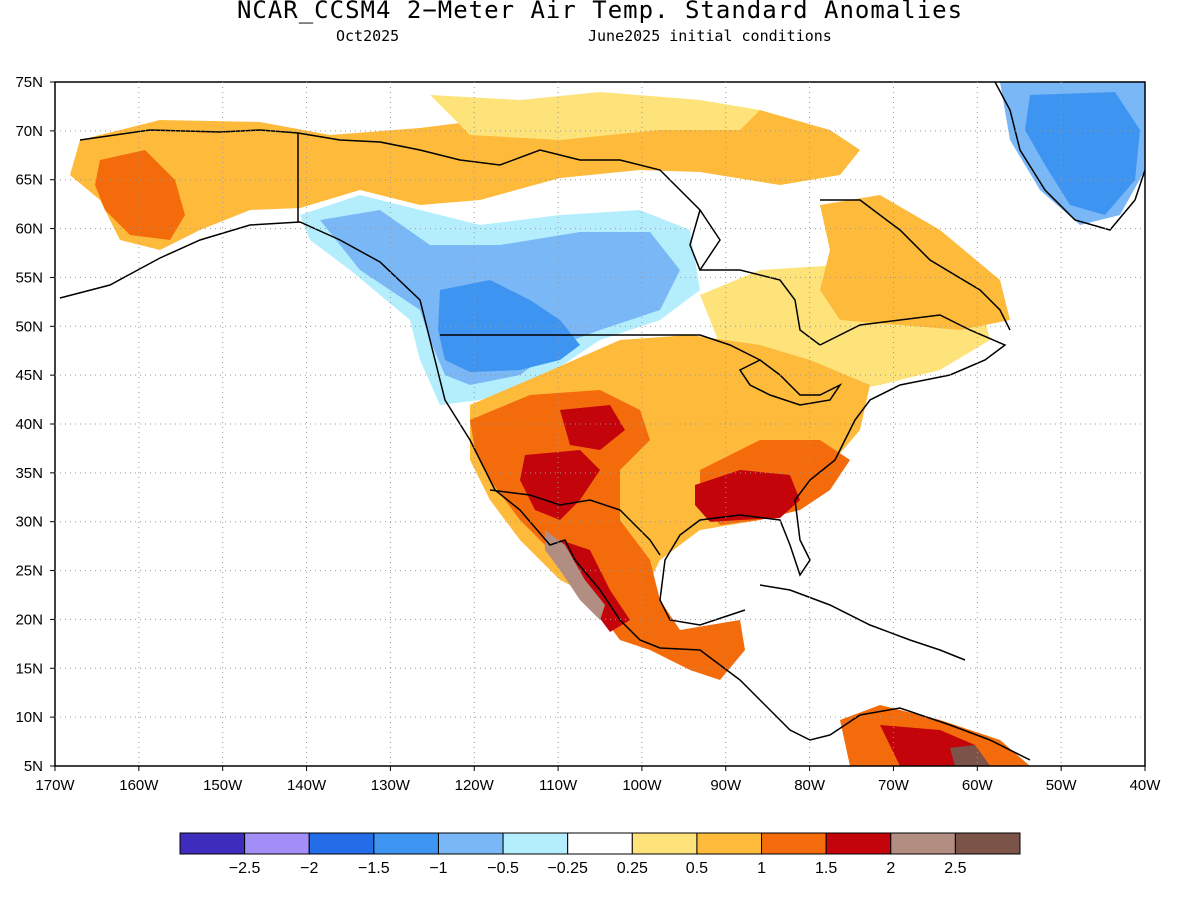  I want to click on lon-tick-label: 70W, so click(894, 785).